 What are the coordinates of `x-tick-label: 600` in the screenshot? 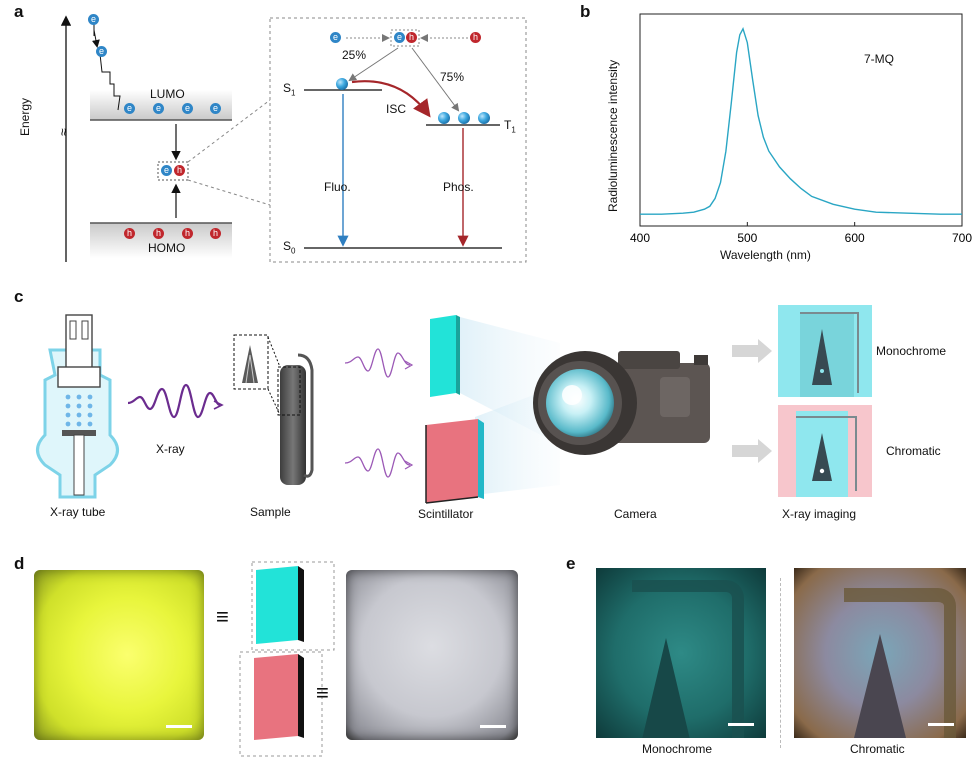 It's located at (855, 238).